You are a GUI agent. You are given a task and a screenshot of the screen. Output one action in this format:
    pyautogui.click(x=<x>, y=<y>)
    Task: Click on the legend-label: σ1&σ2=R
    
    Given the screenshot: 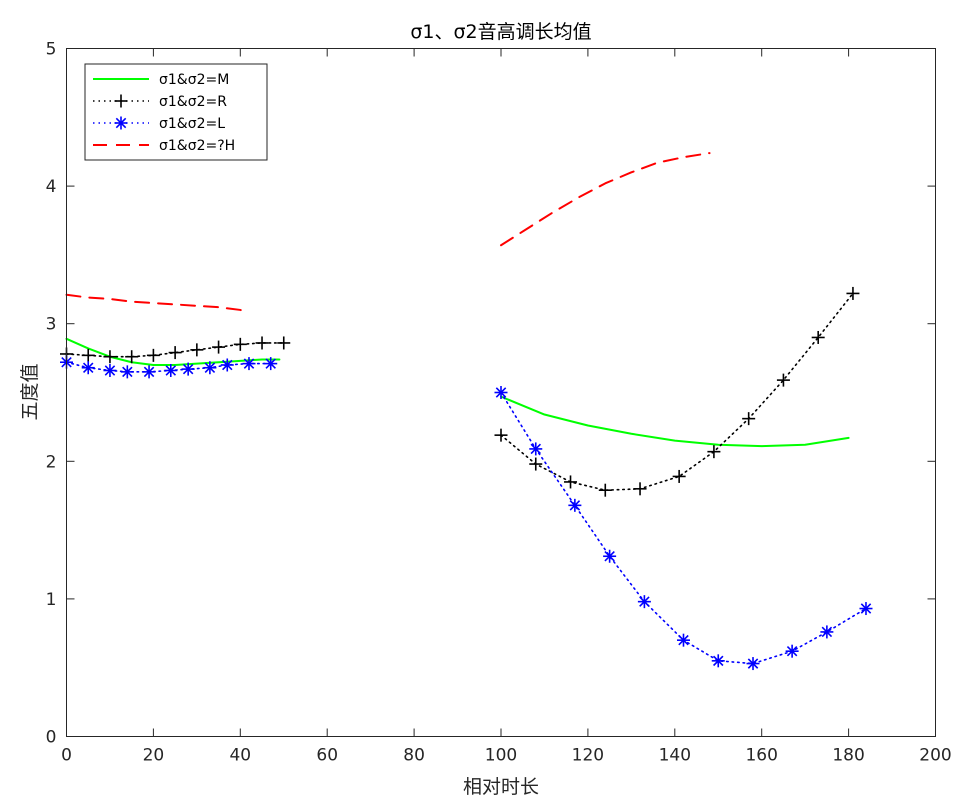 What is the action you would take?
    pyautogui.click(x=193, y=102)
    